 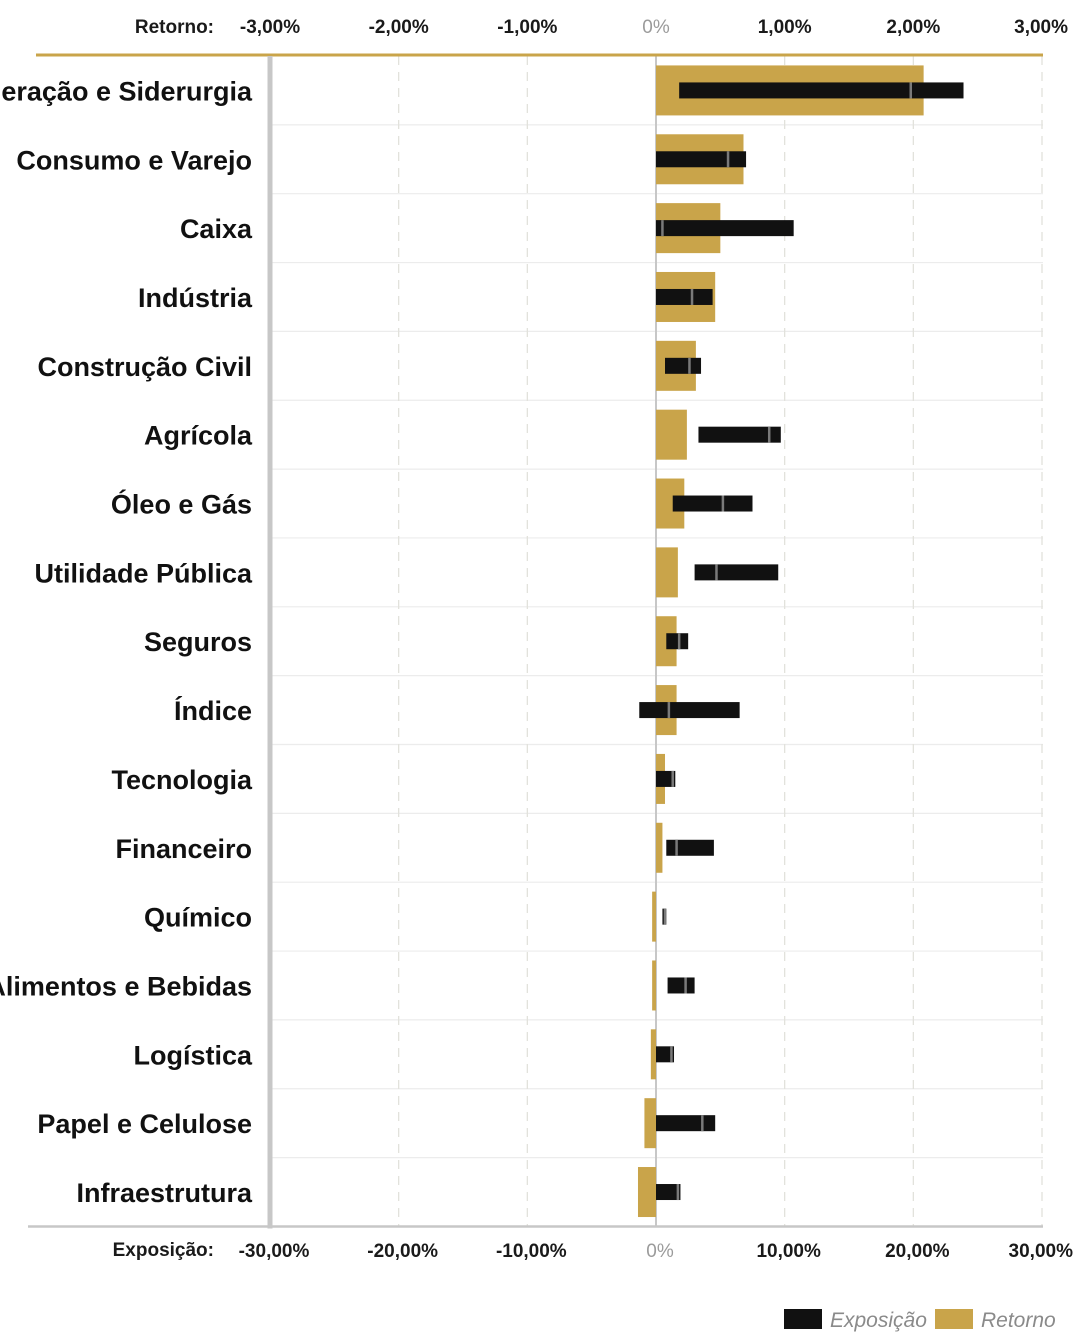 What do you see at coordinates (399, 27) in the screenshot?
I see `top-tick-label: -2,00%` at bounding box center [399, 27].